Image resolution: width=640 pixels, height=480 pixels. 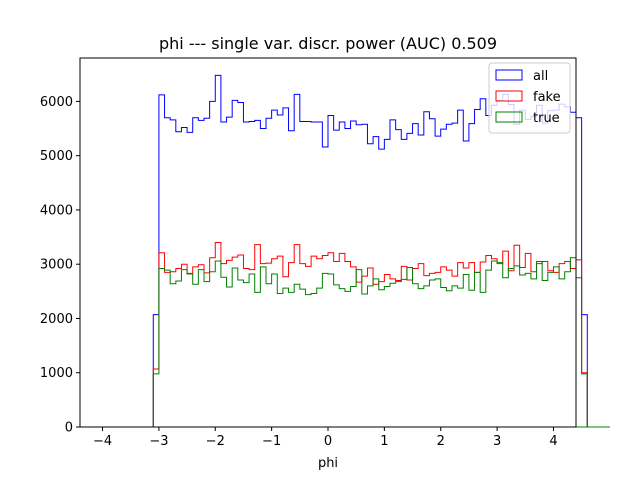 What do you see at coordinates (553, 441) in the screenshot?
I see `x-tick-label: 4` at bounding box center [553, 441].